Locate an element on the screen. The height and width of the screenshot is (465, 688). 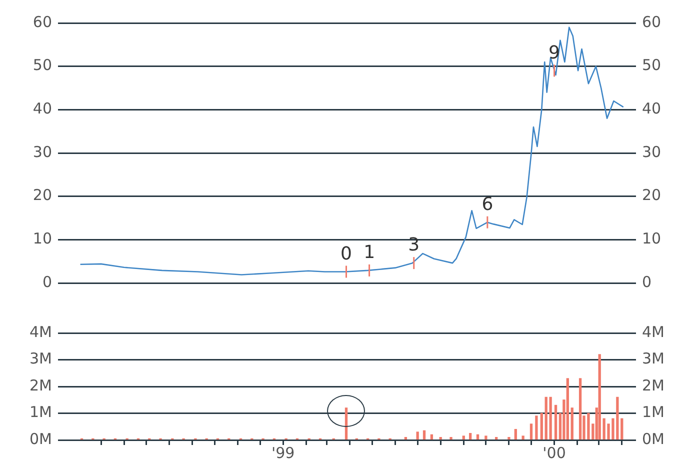
annotation: 6 is located at coordinates (488, 205).